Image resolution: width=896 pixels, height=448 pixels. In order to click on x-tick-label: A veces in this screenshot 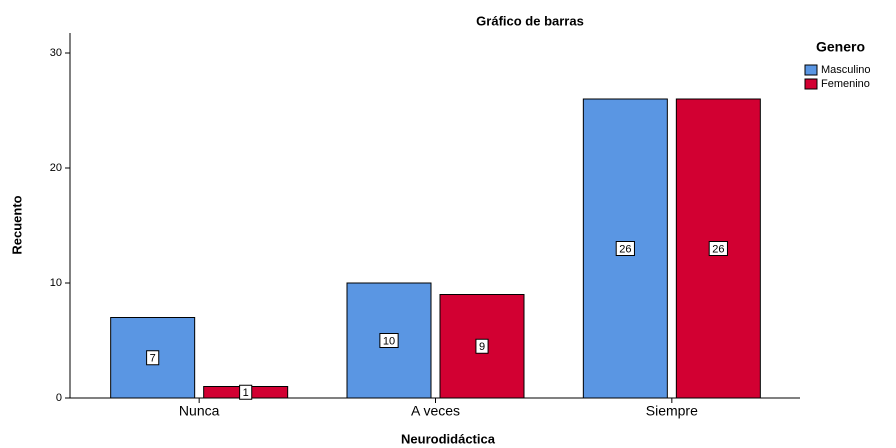, I will do `click(435, 411)`.